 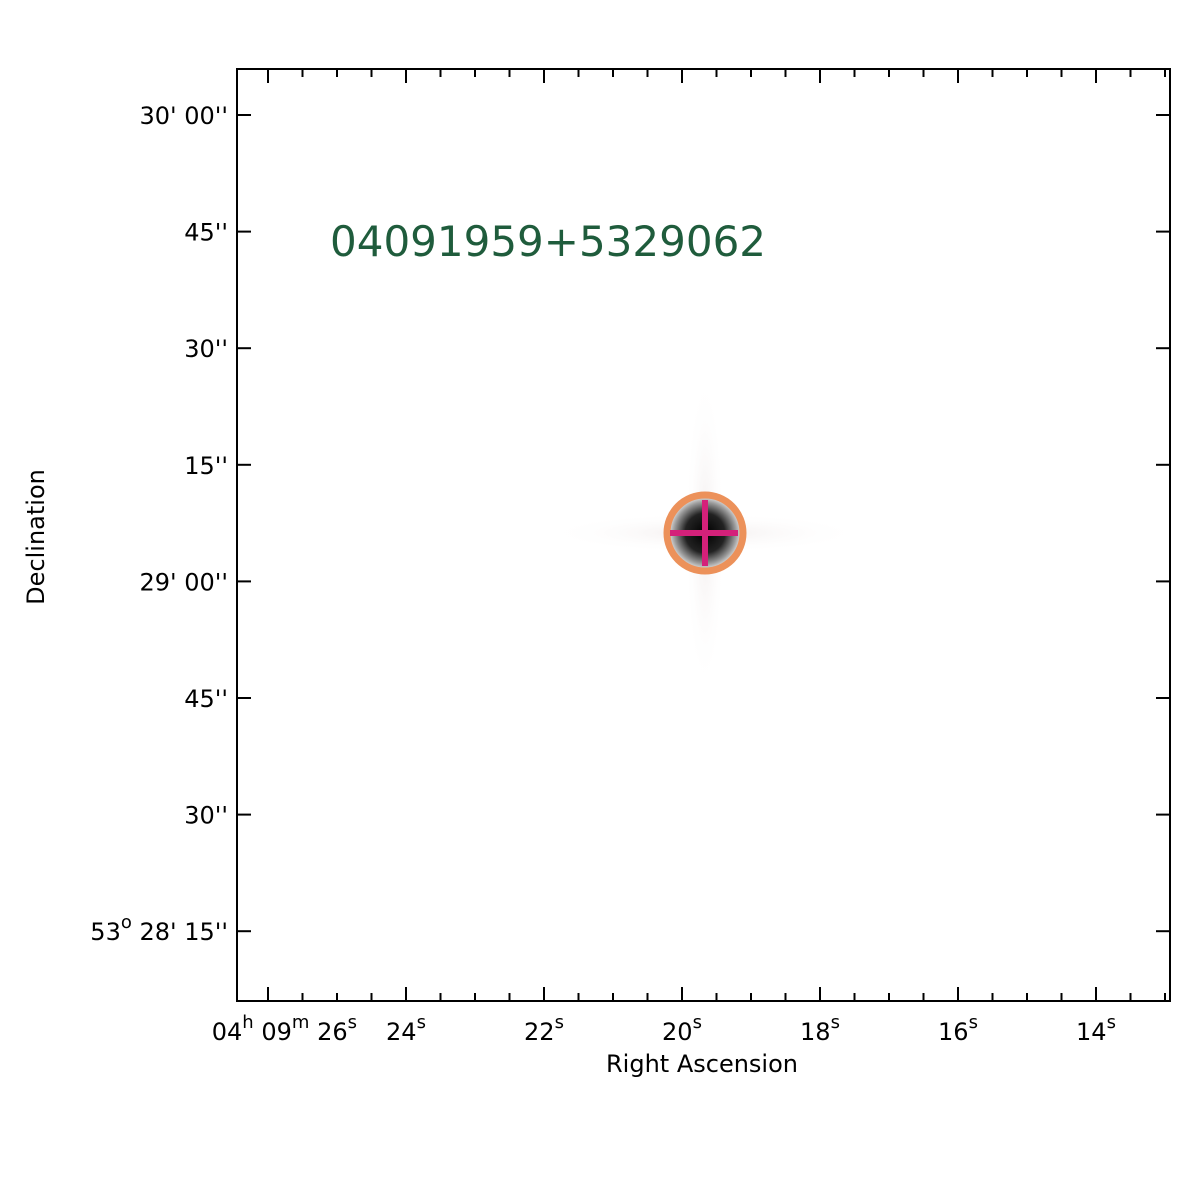 I want to click on tick-label-main: 18, so click(x=815, y=1032).